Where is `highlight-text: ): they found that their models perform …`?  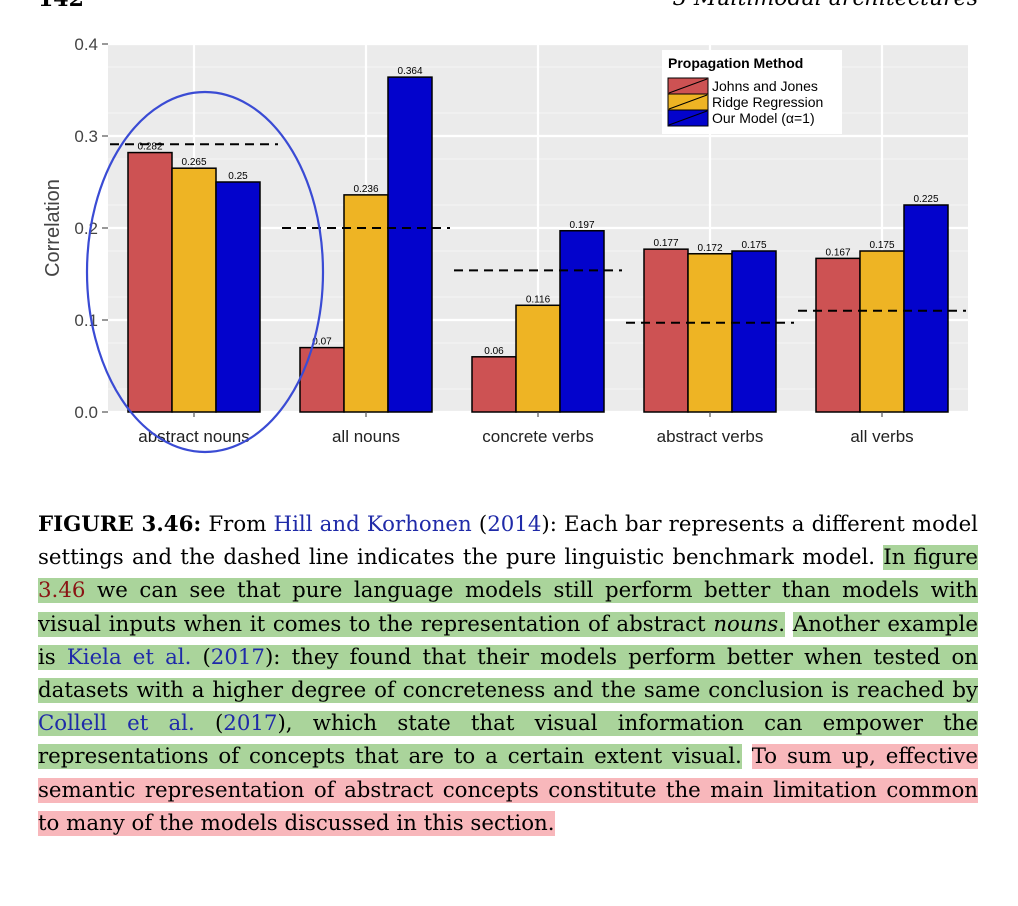 highlight-text: ): they found that their models perform … is located at coordinates (508, 674).